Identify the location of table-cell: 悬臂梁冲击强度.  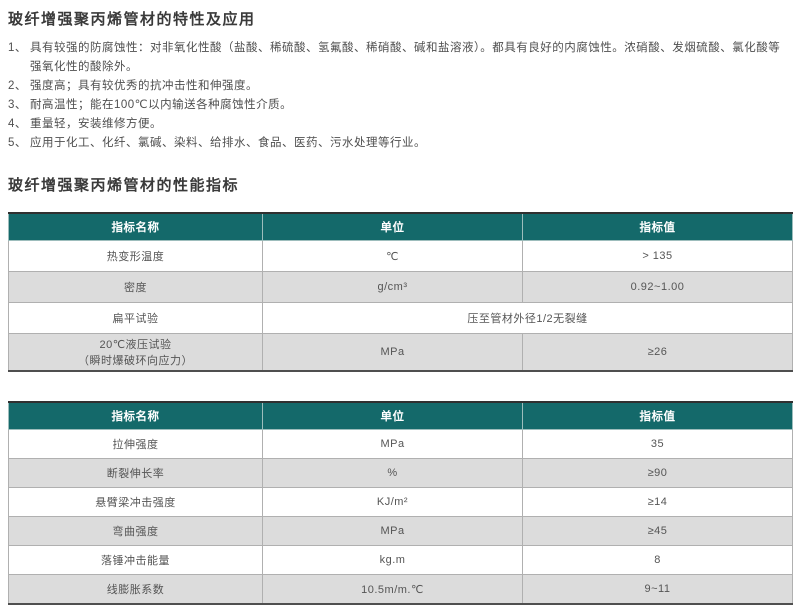
(135, 502).